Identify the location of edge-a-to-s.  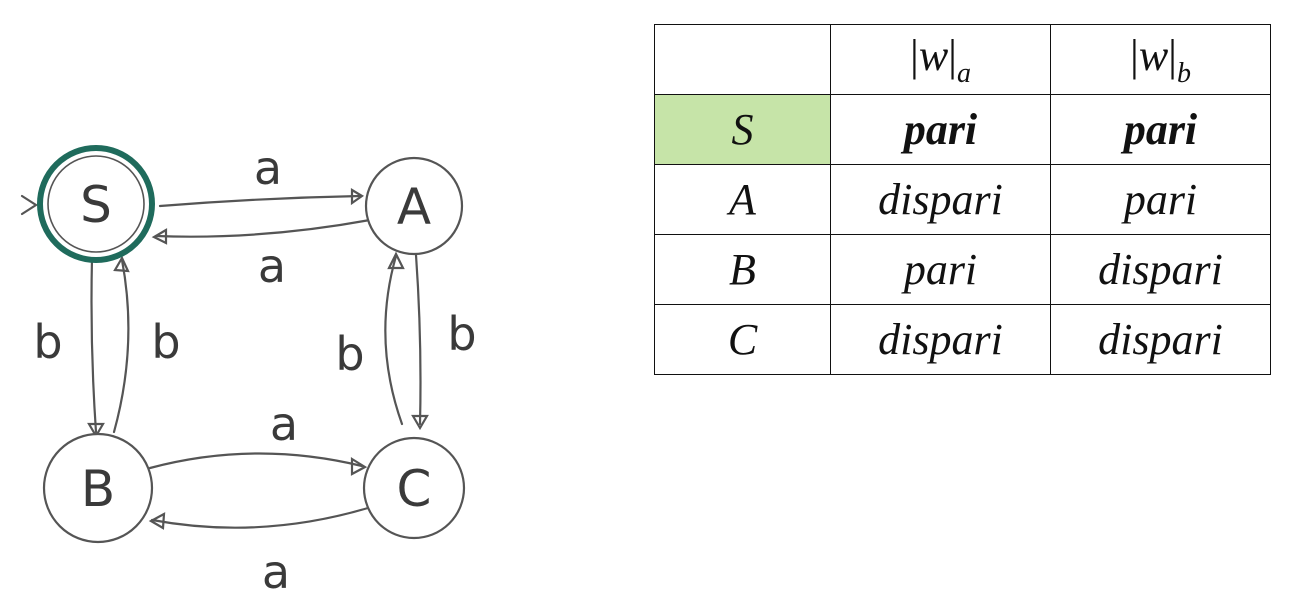
(263, 228).